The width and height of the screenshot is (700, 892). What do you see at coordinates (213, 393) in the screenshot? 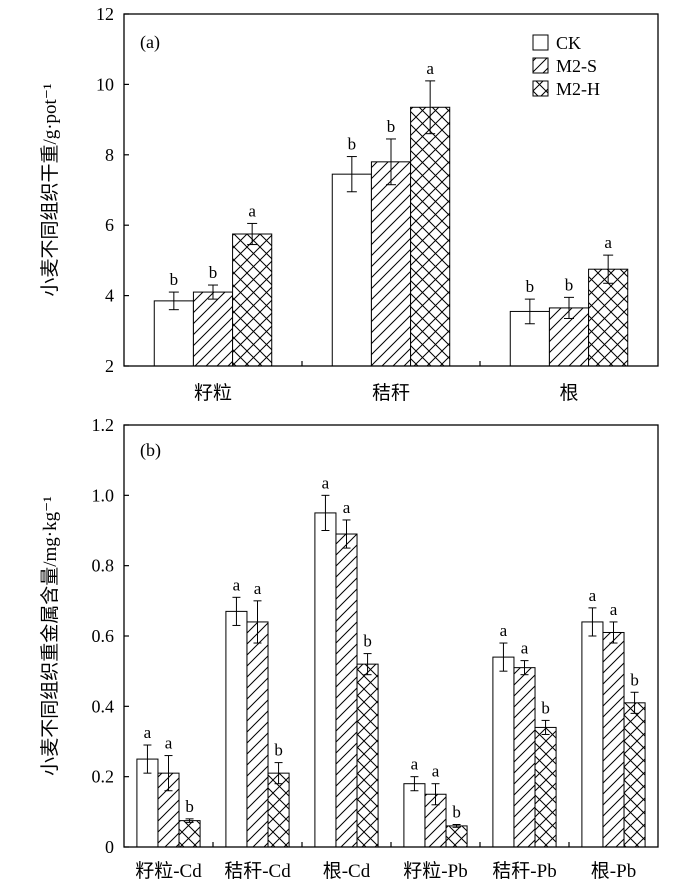
I see `x-tick-label: 籽粒` at bounding box center [213, 393].